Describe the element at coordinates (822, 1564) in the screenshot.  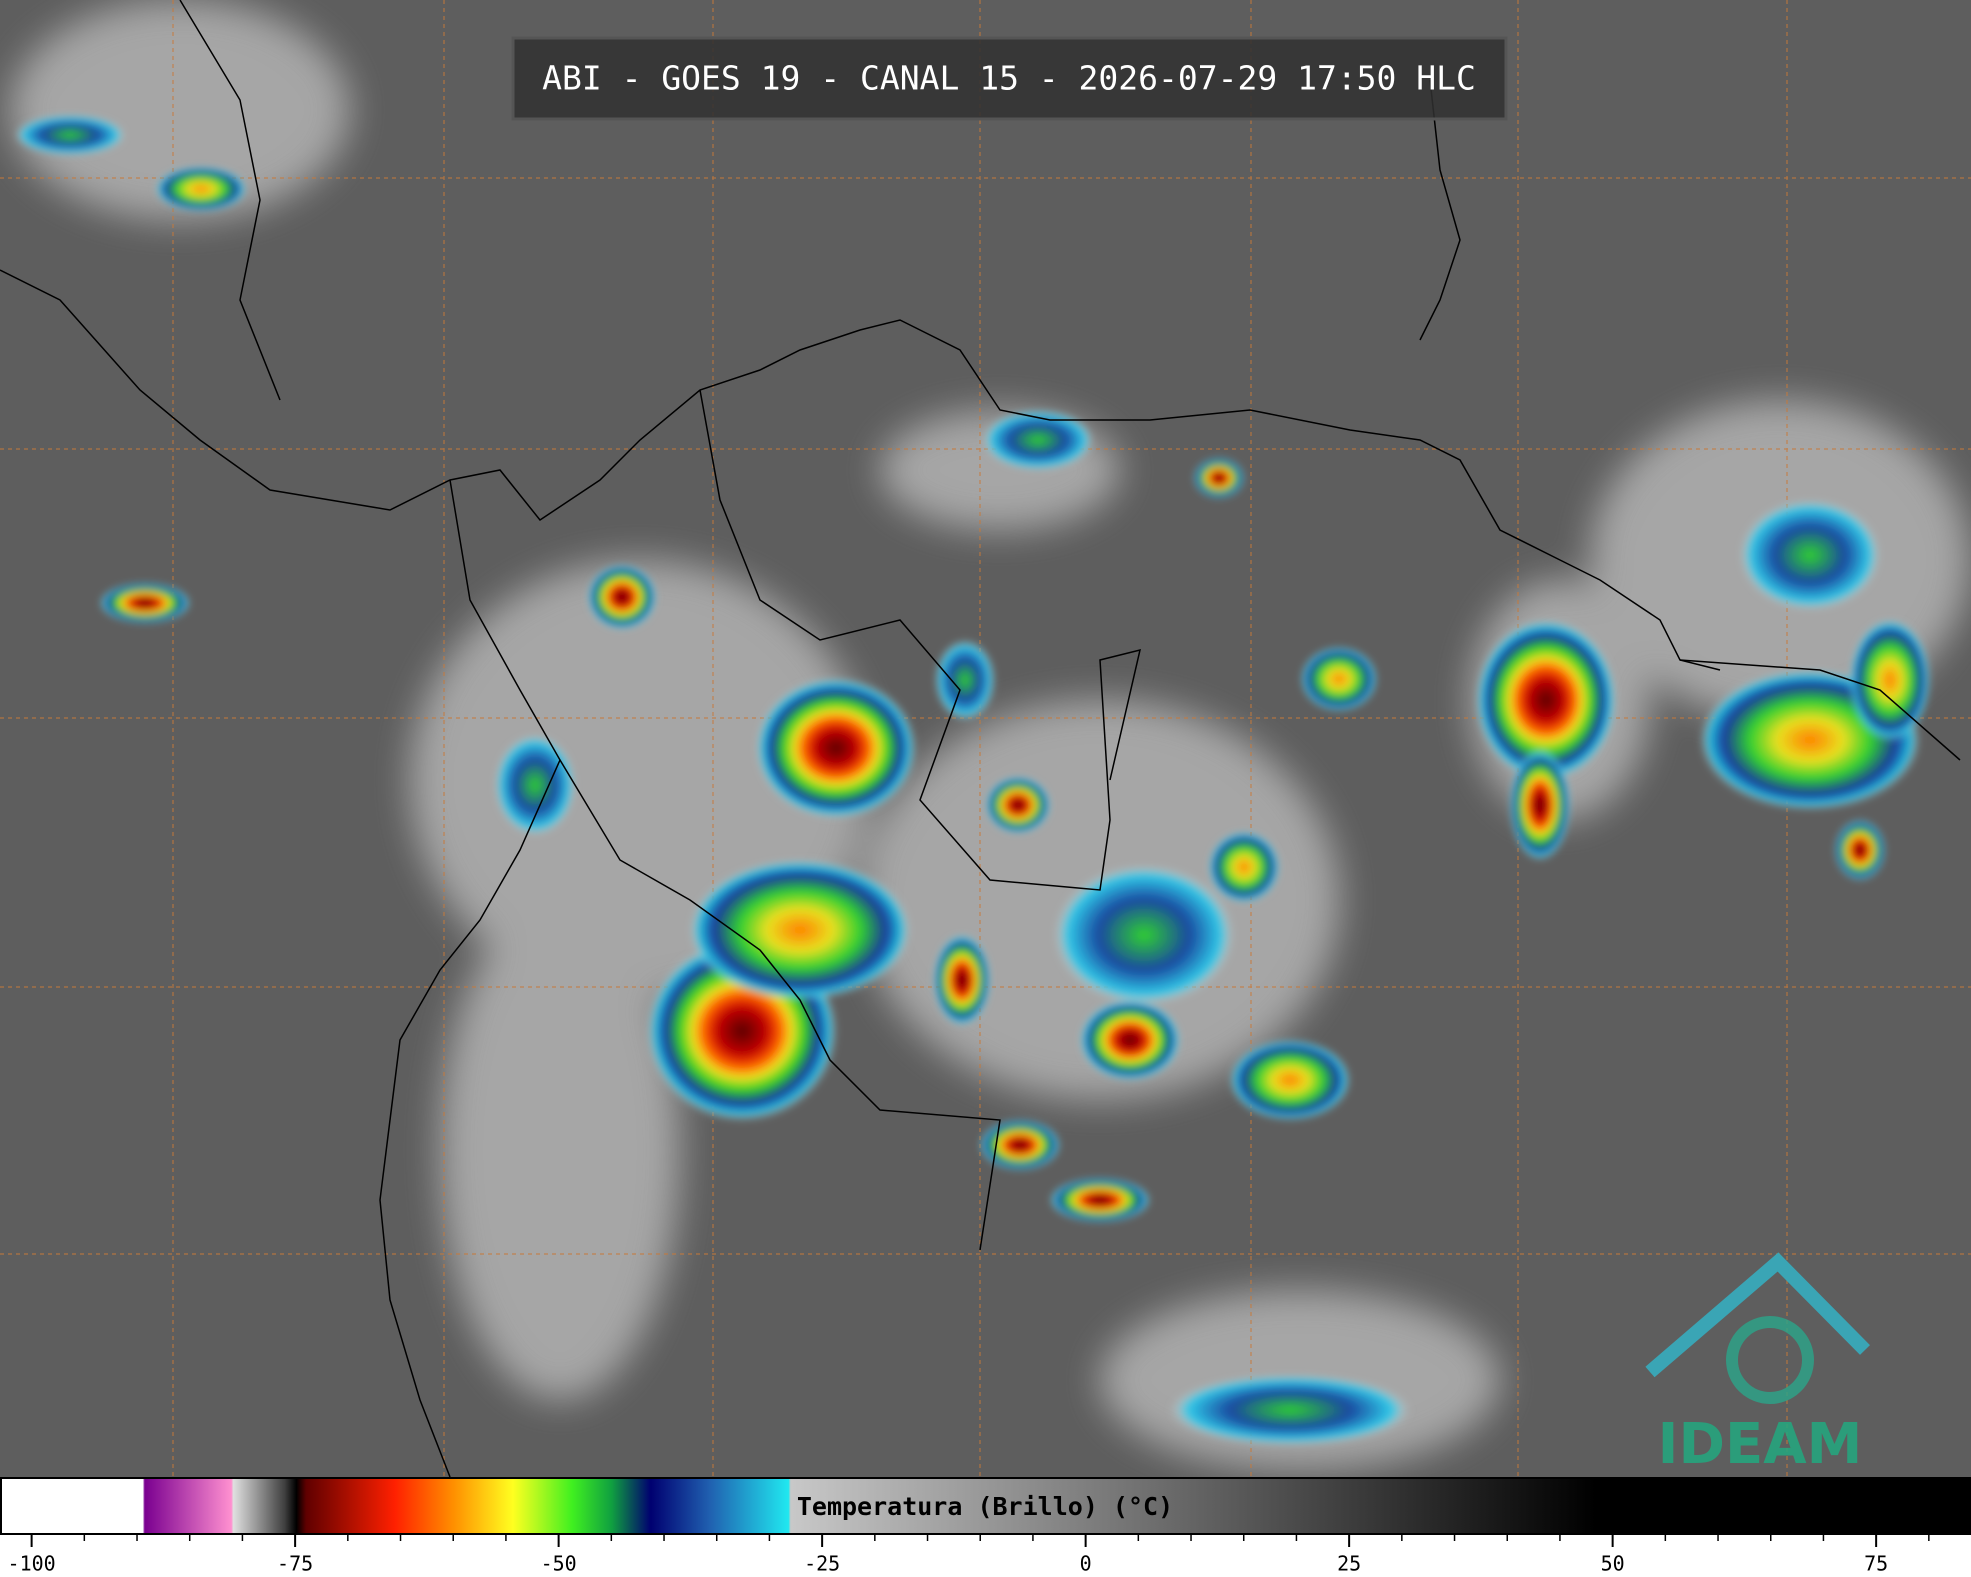
I see `tick-label: -25` at that location.